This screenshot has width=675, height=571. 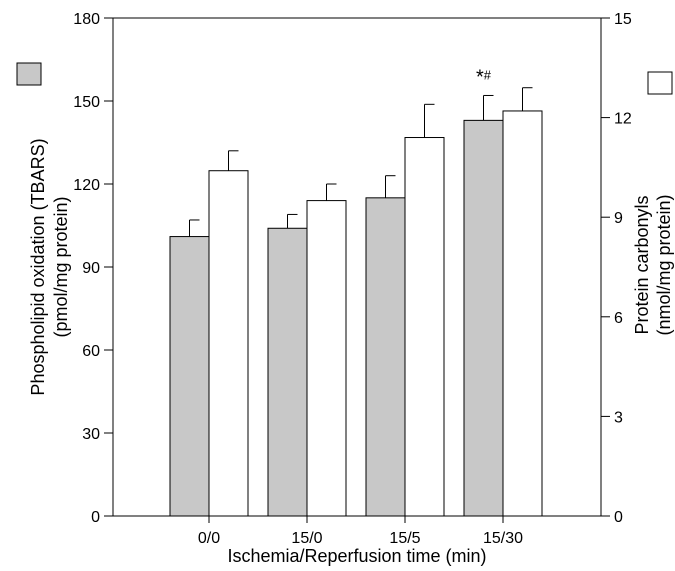 I want to click on x-tick-label: 15/30, so click(x=503, y=538).